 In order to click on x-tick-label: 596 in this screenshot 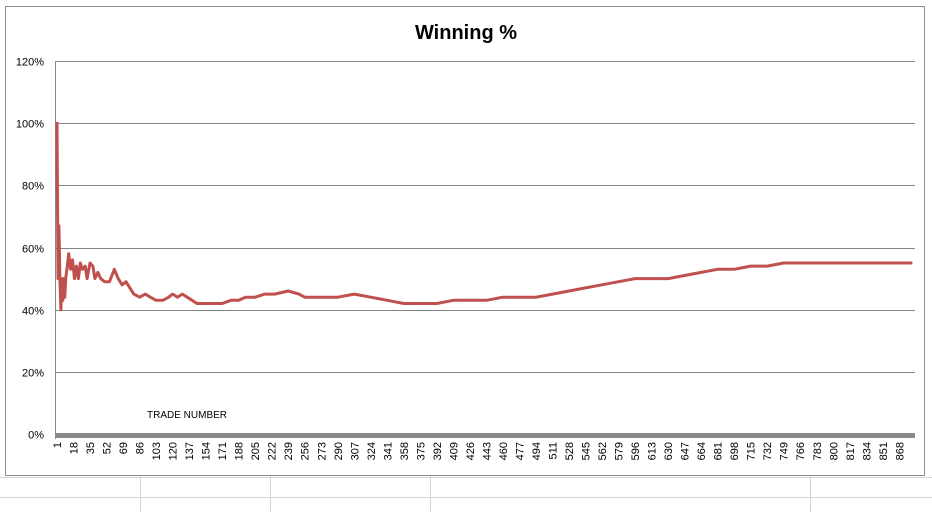, I will do `click(636, 451)`.